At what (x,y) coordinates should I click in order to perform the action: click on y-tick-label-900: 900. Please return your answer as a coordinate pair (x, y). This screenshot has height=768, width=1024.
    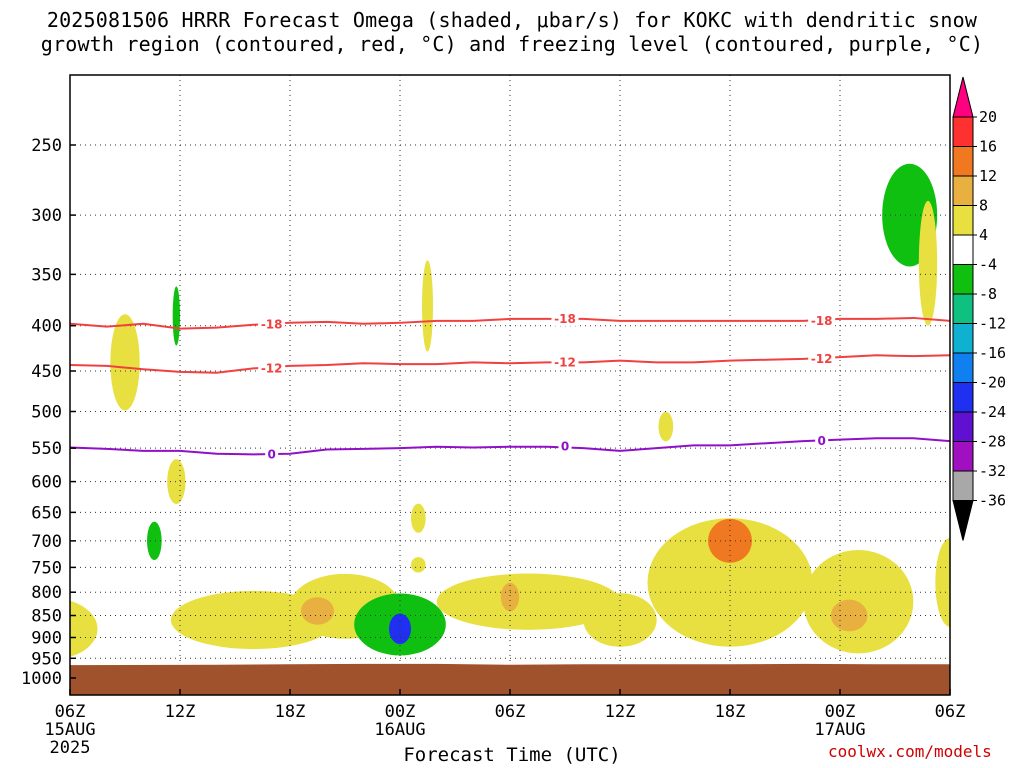
    Looking at the image, I should click on (46, 638).